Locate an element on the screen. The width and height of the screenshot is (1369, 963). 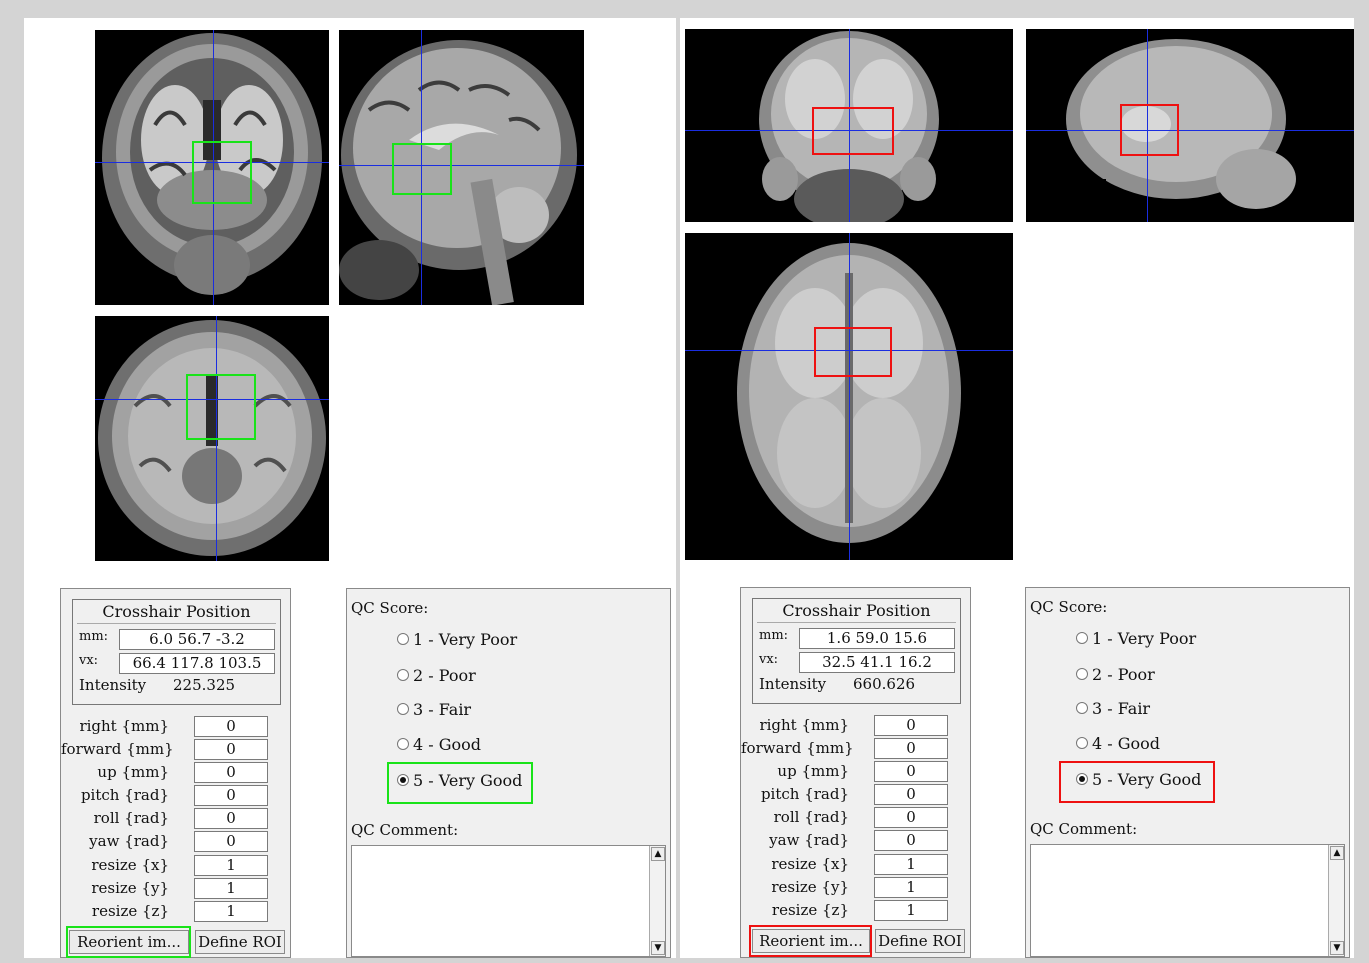
t1-coronal-view is located at coordinates (212, 167).